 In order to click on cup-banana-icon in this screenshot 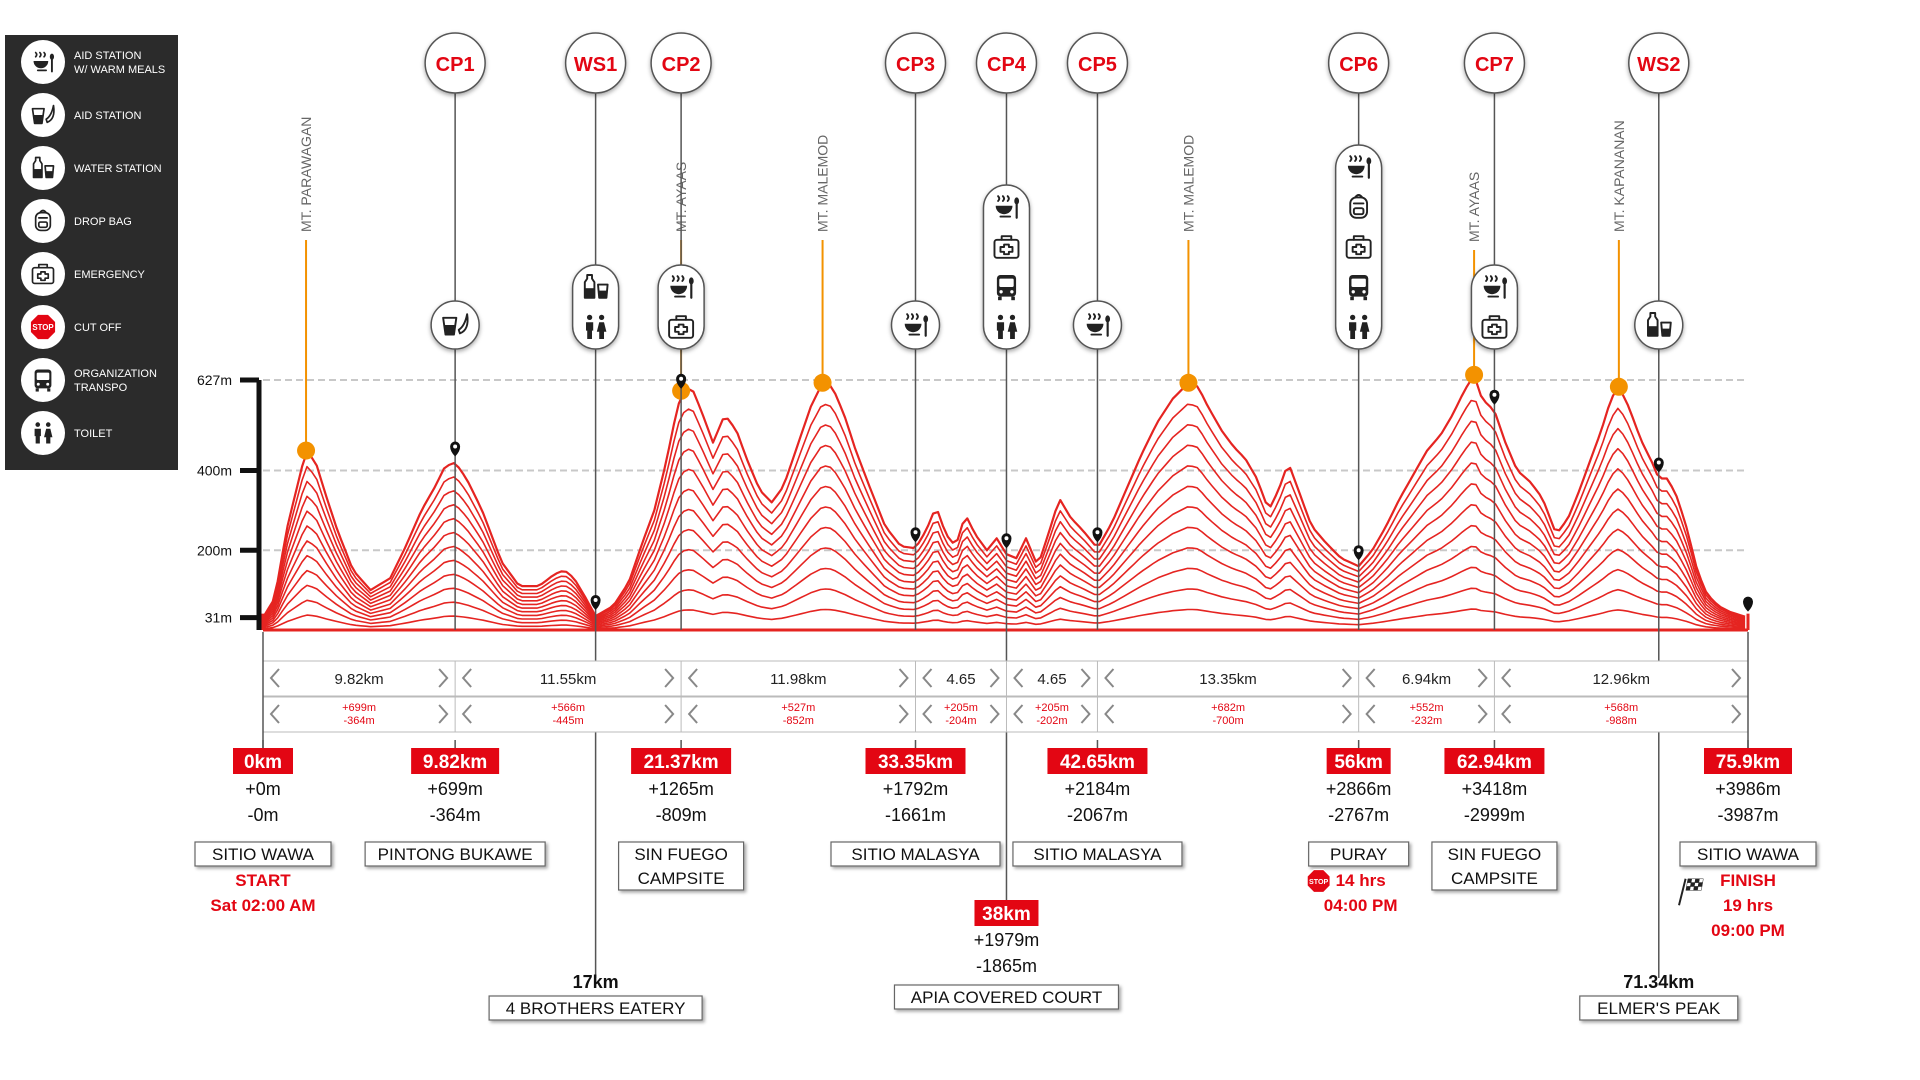, I will do `click(43, 114)`.